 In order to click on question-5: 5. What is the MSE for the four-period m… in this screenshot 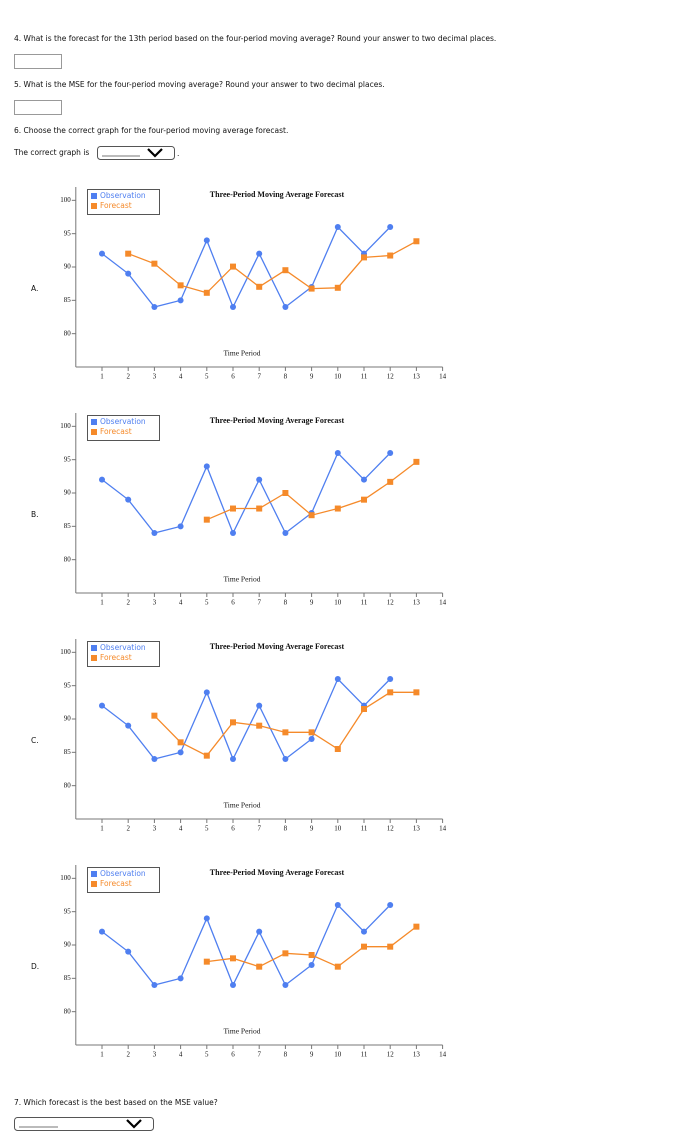, I will do `click(199, 84)`.